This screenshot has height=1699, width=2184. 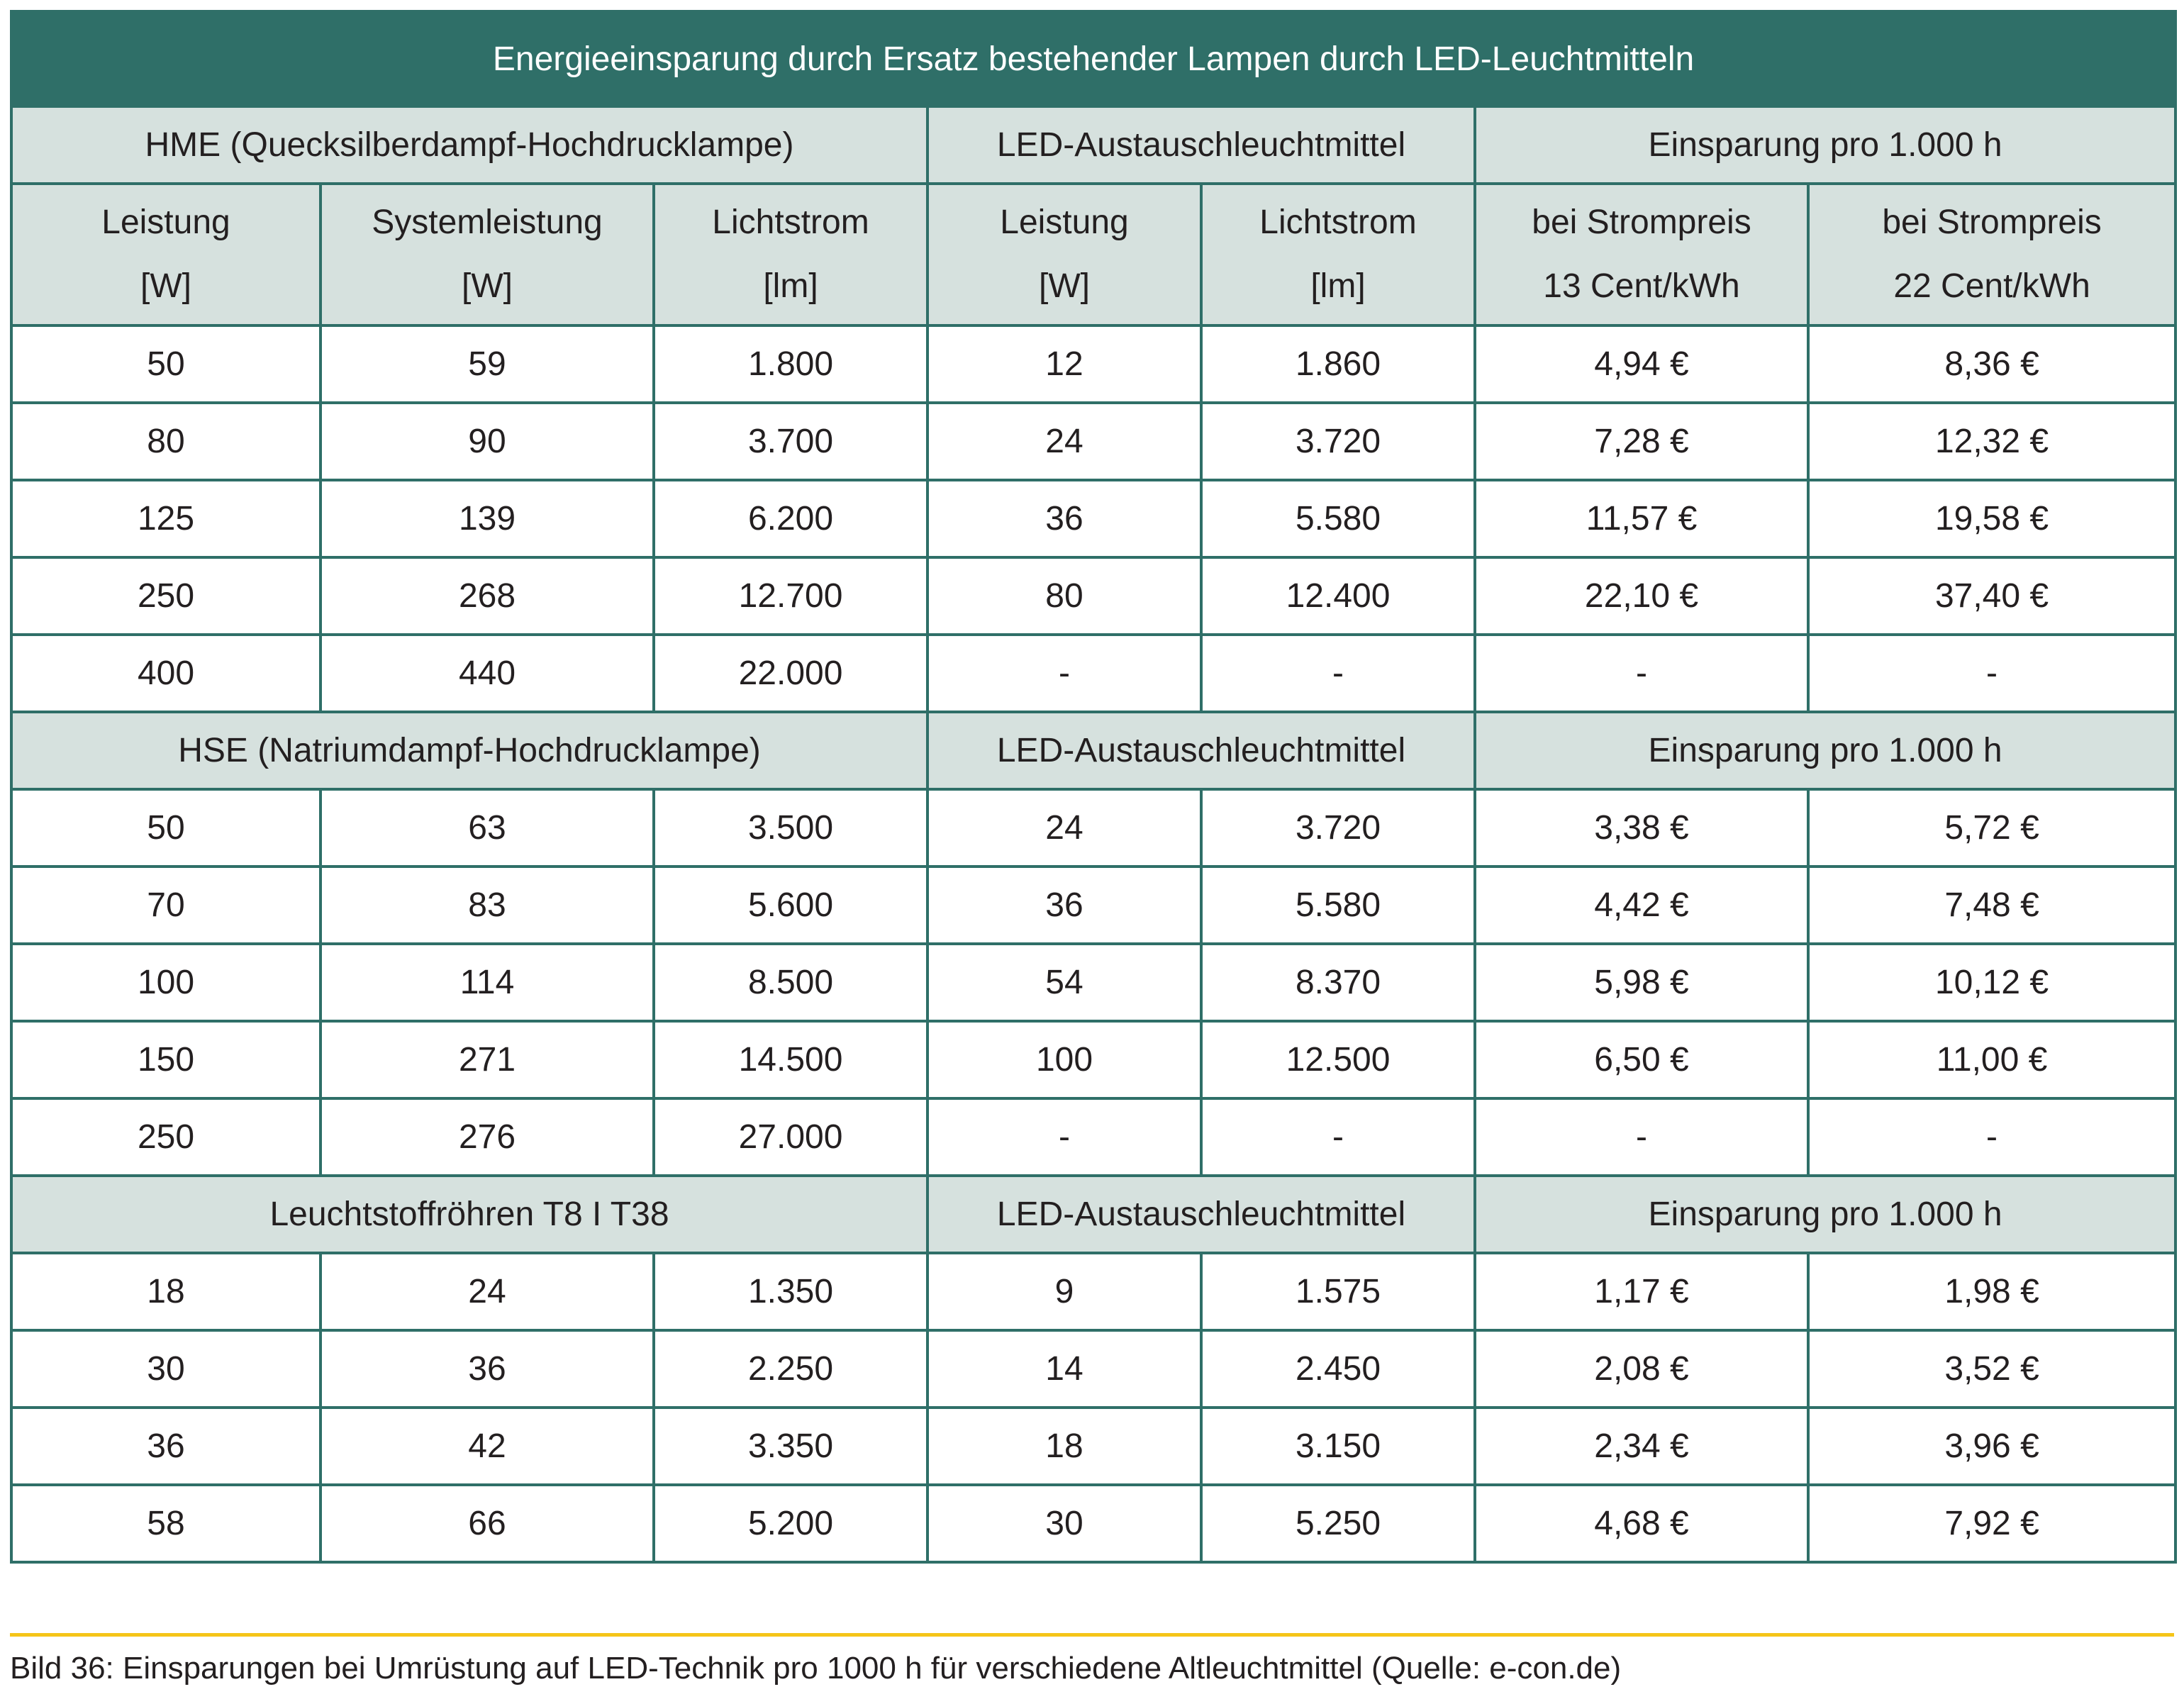 What do you see at coordinates (469, 145) in the screenshot?
I see `lamp-type-header: HME (Quecksilberdampf-Hochdrucklampe)` at bounding box center [469, 145].